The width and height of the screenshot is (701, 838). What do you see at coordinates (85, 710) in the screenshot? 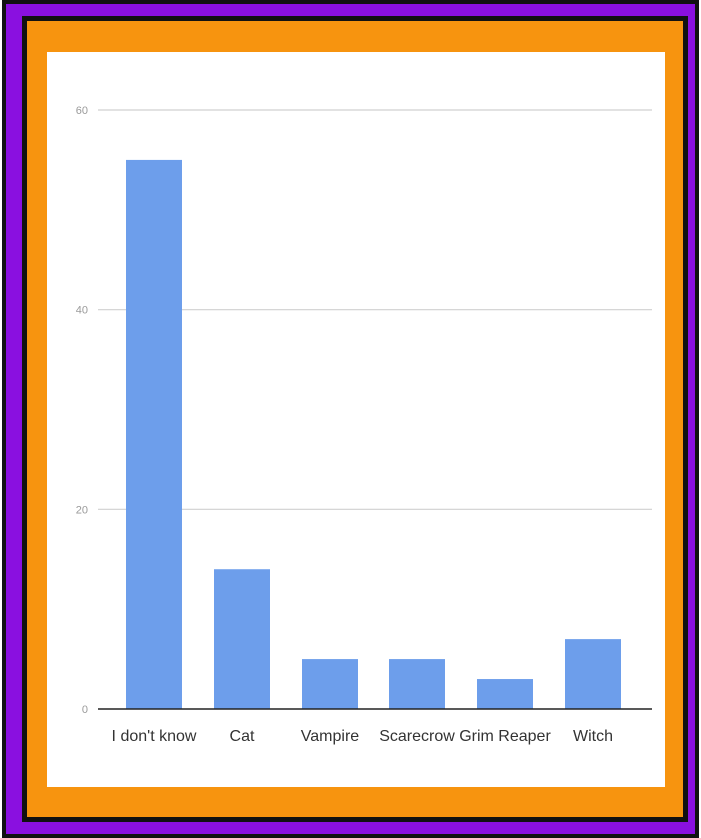
I see `y-tick-label: 0` at bounding box center [85, 710].